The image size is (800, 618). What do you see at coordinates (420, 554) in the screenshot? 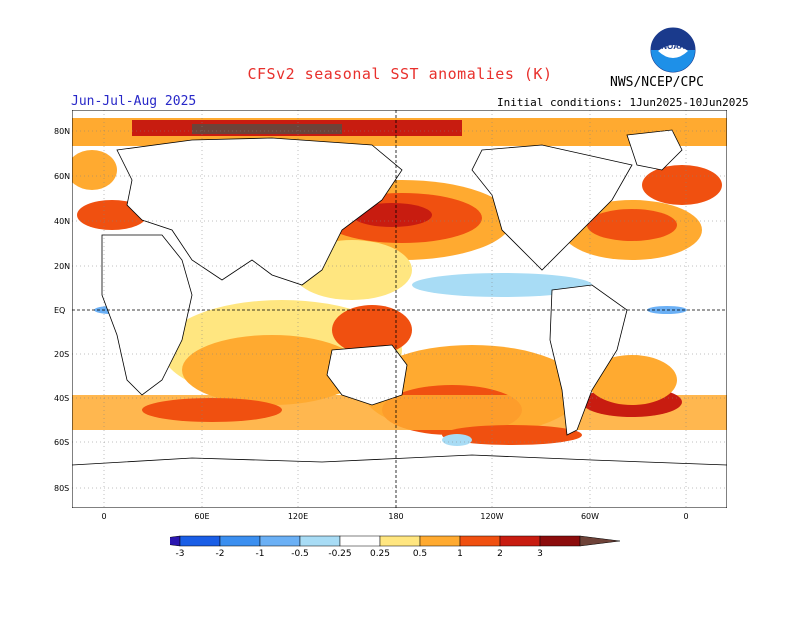
I see `colorbar-level-label: 0.5` at bounding box center [420, 554].